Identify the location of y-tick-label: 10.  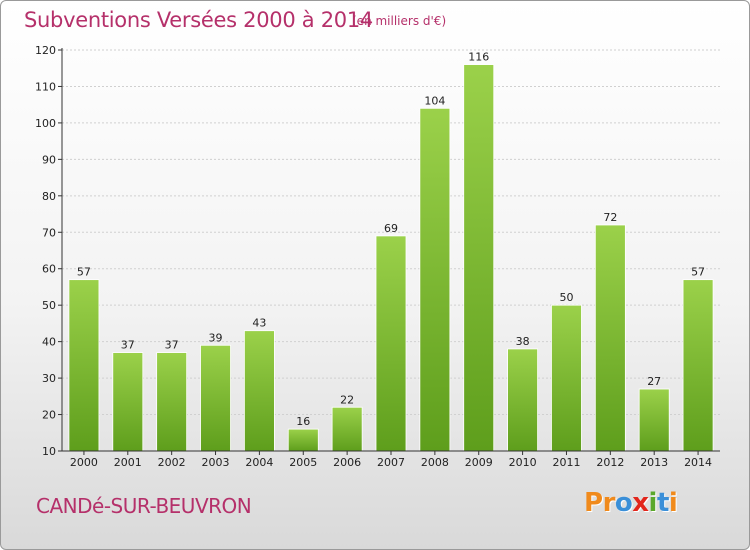
(49, 451).